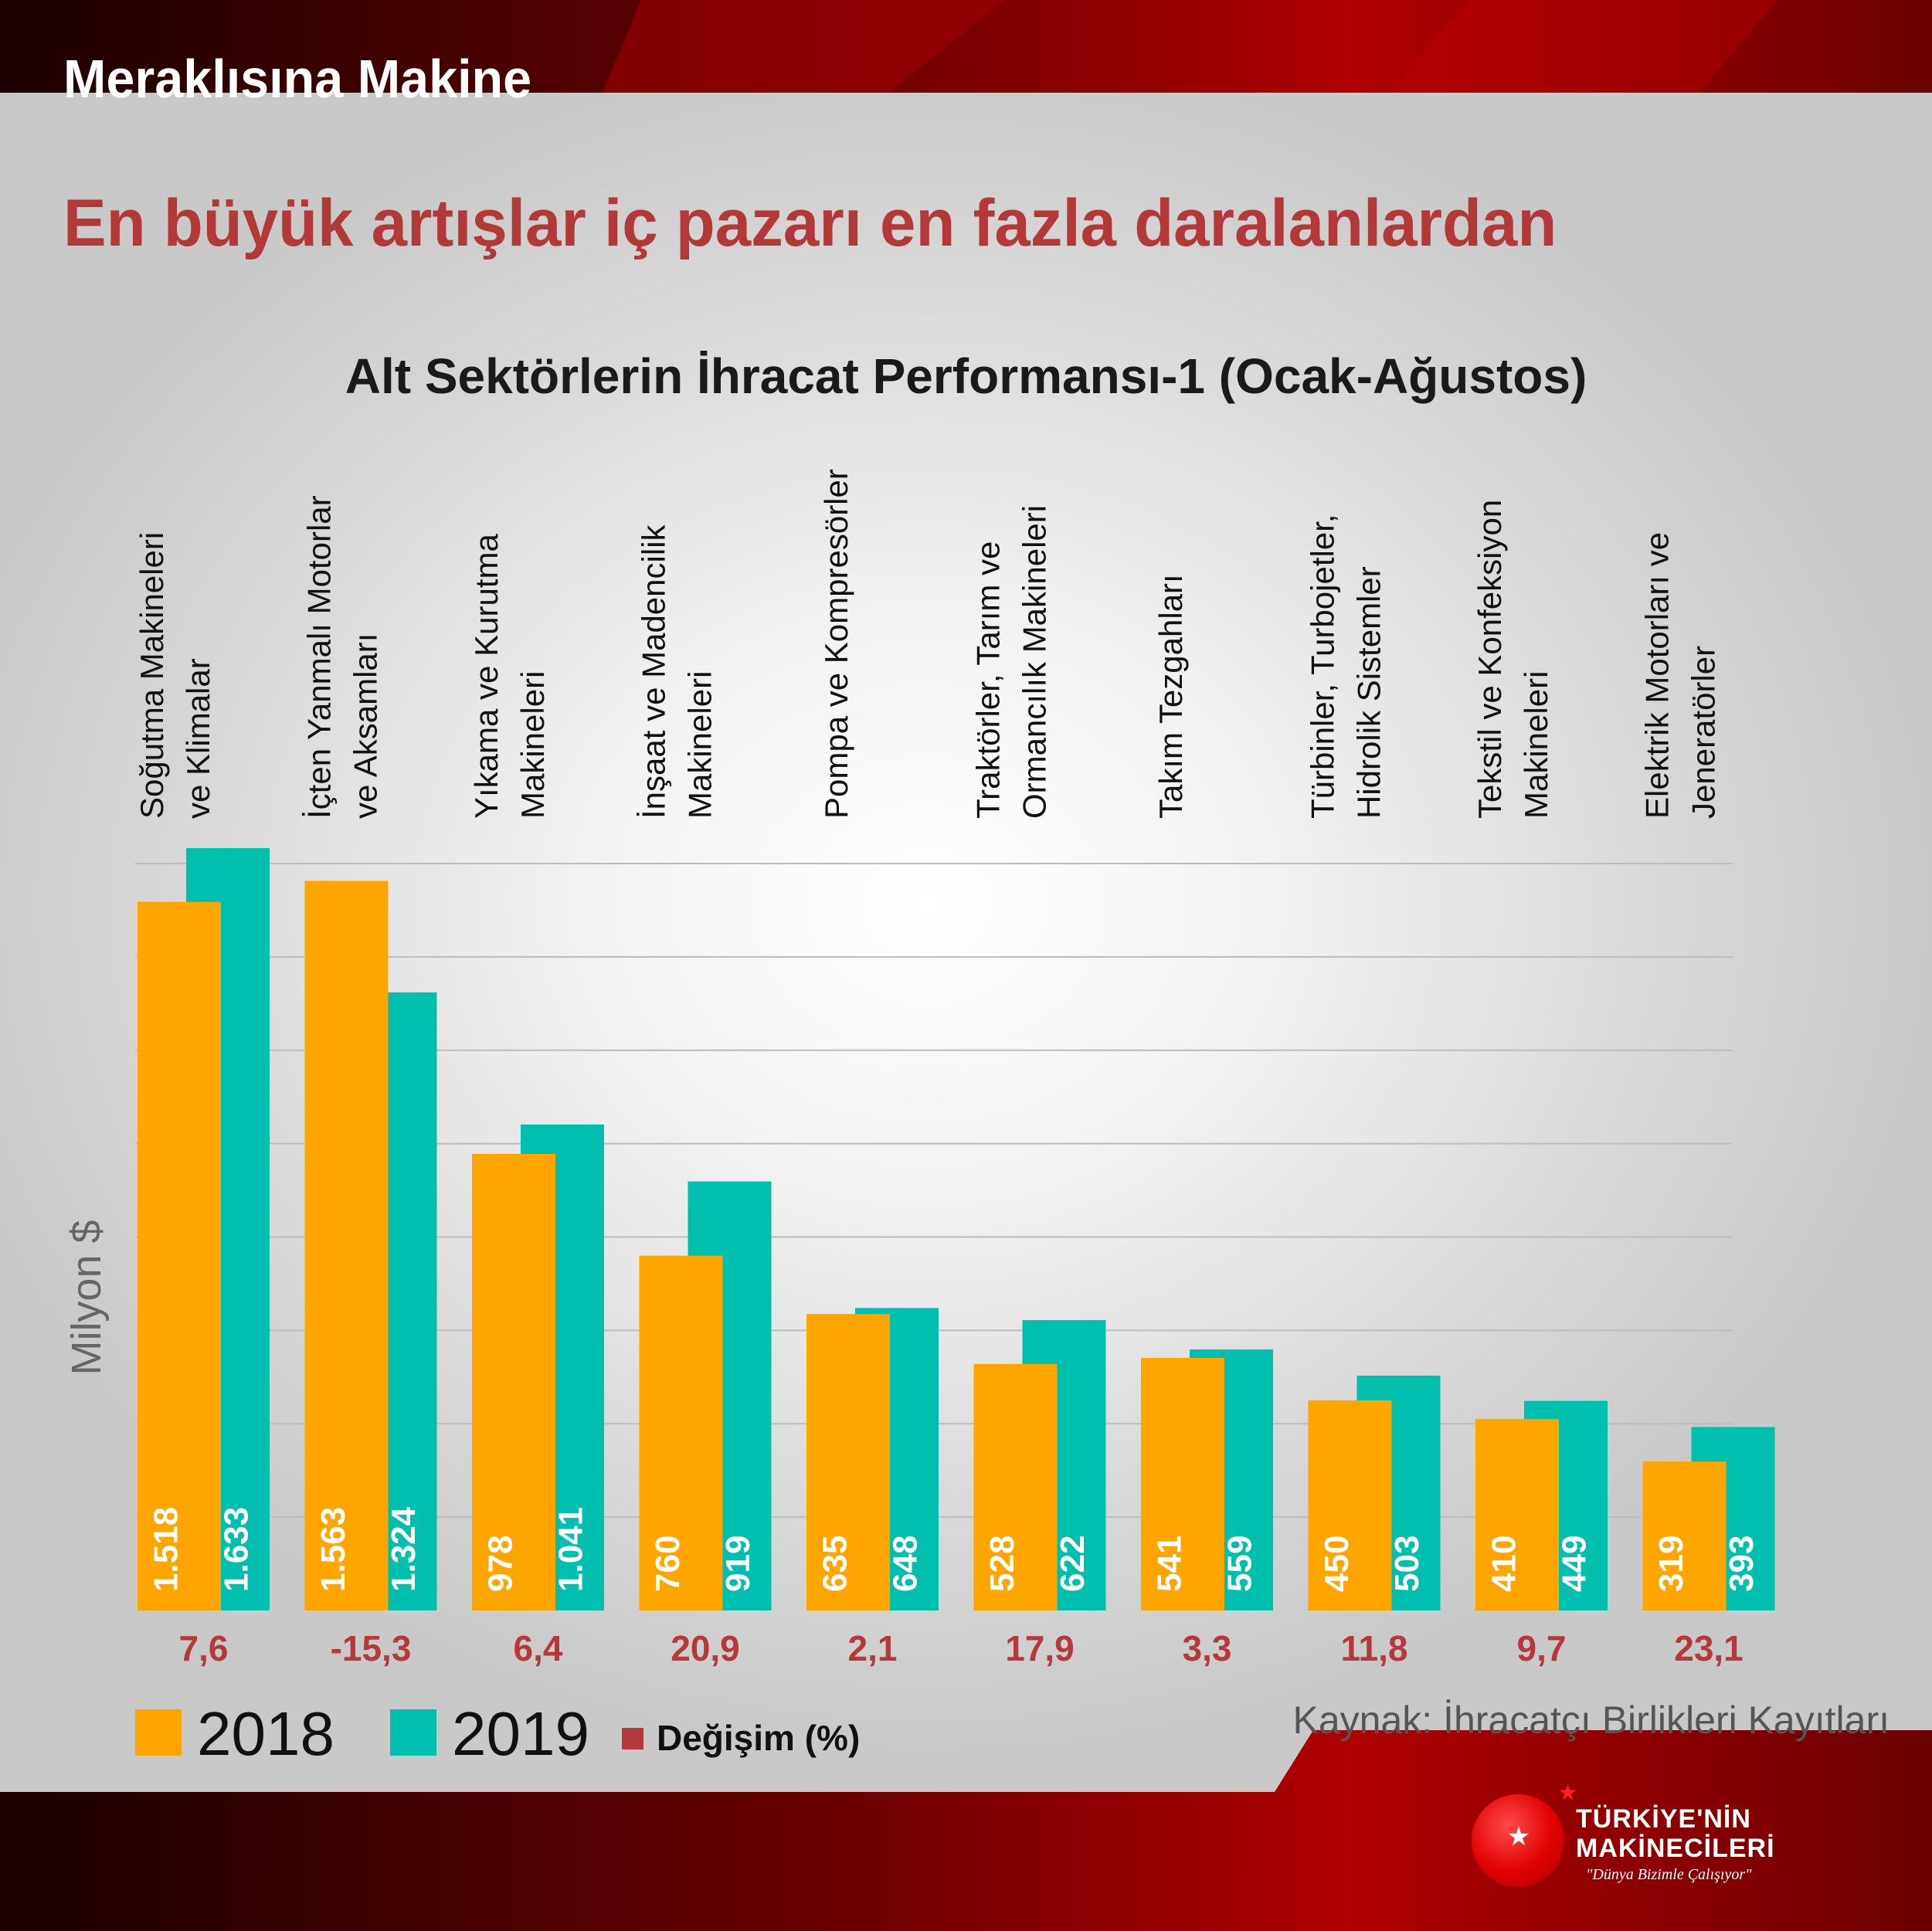 The image size is (1932, 1931). What do you see at coordinates (571, 1549) in the screenshot?
I see `bar-value-label-2019: 1.041` at bounding box center [571, 1549].